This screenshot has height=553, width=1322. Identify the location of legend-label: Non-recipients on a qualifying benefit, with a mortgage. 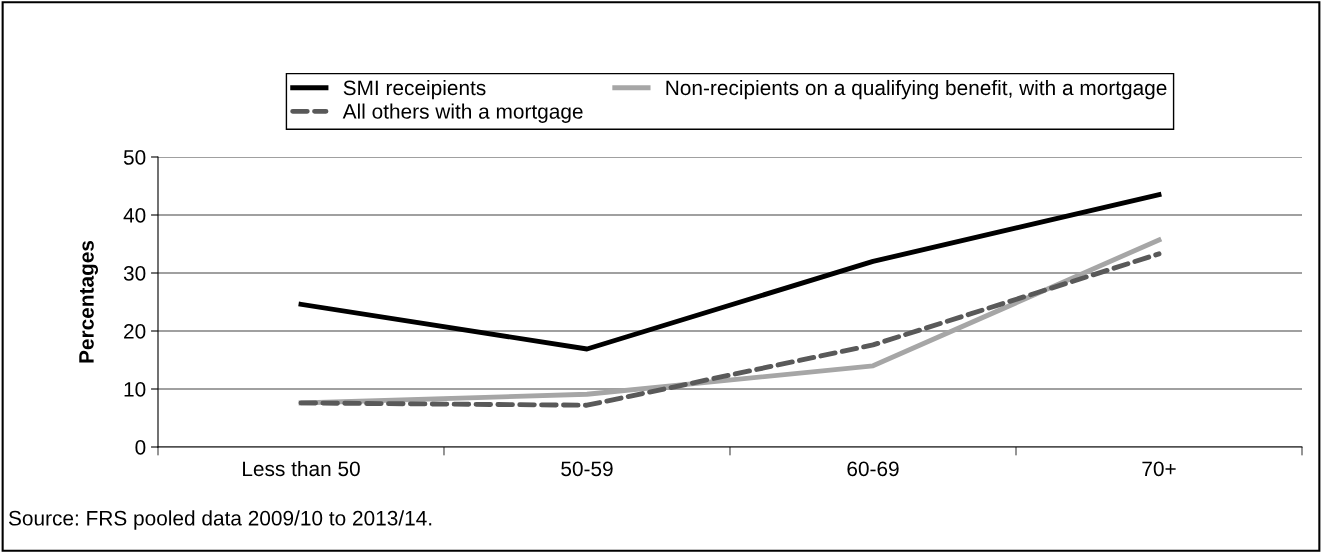
(916, 89).